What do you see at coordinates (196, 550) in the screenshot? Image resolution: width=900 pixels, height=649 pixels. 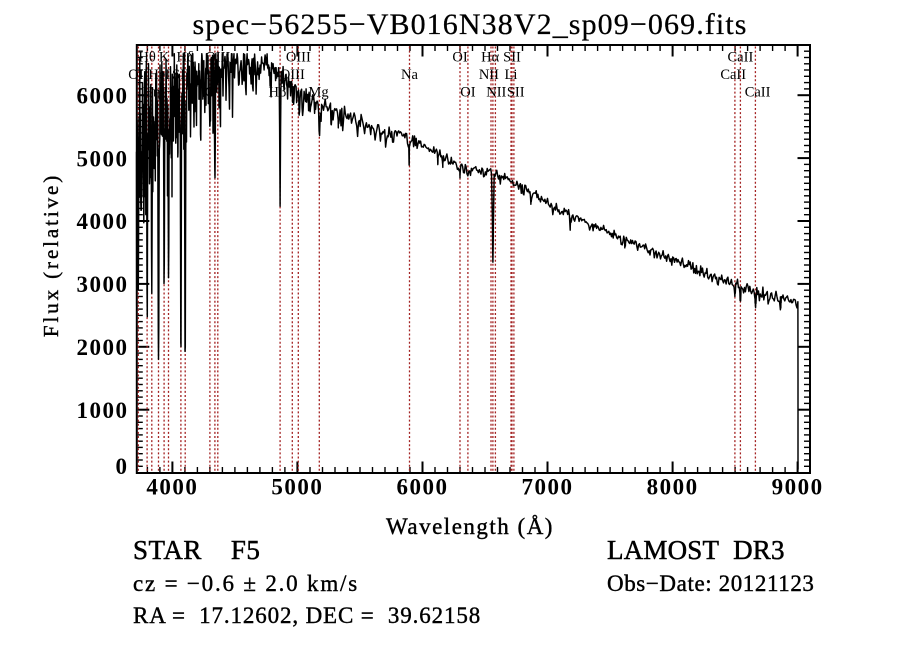 I see `svg-text: STAR F5` at bounding box center [196, 550].